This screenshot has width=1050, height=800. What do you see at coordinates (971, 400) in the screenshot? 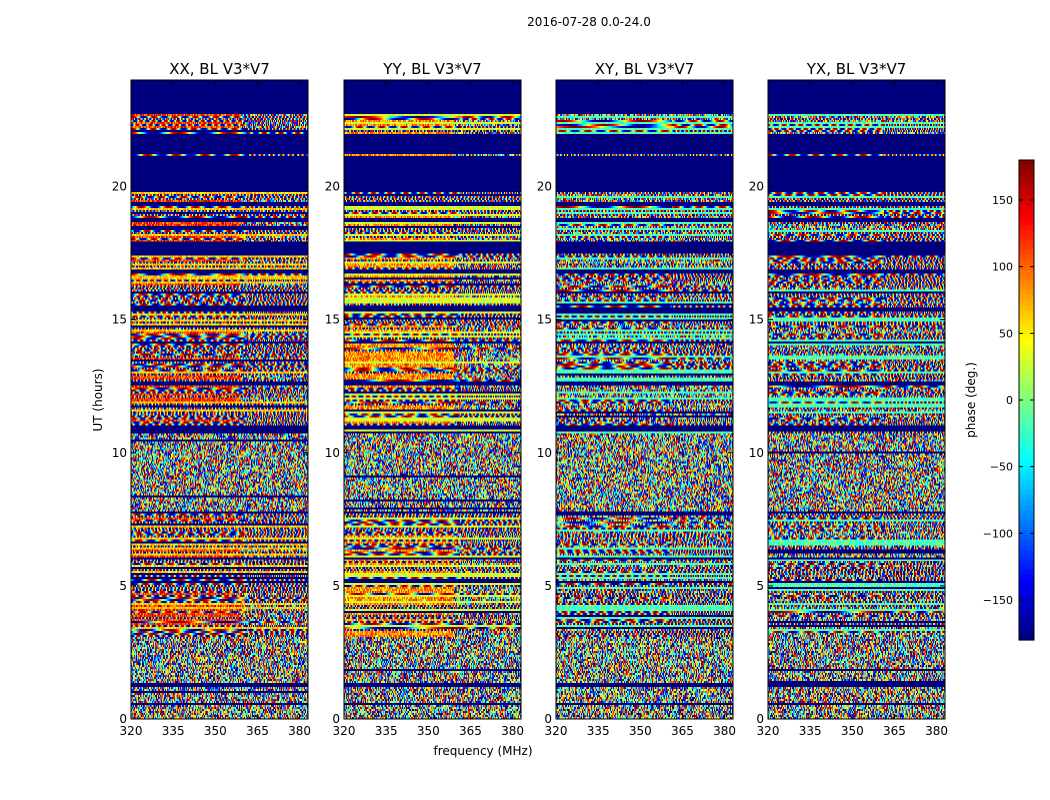
I see `colorbar-label: phase (deg.)` at bounding box center [971, 400].